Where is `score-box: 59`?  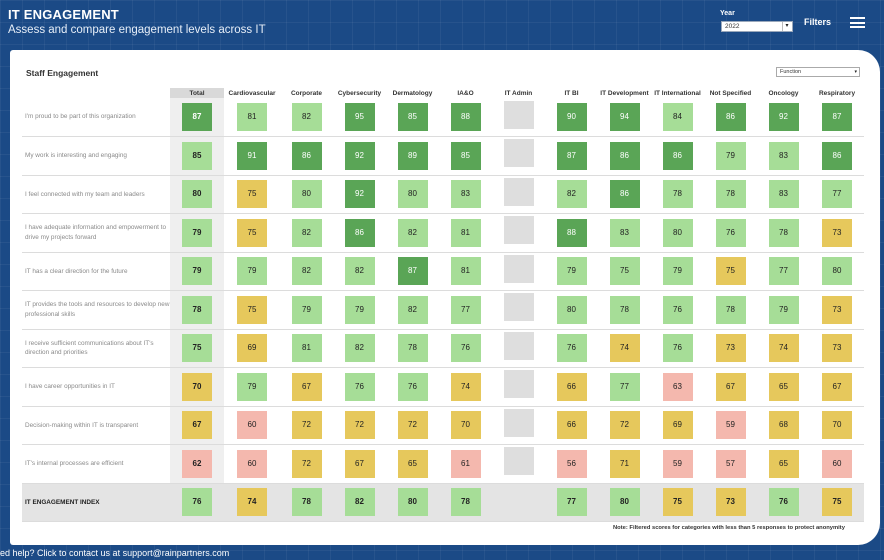
score-box: 59 is located at coordinates (730, 425).